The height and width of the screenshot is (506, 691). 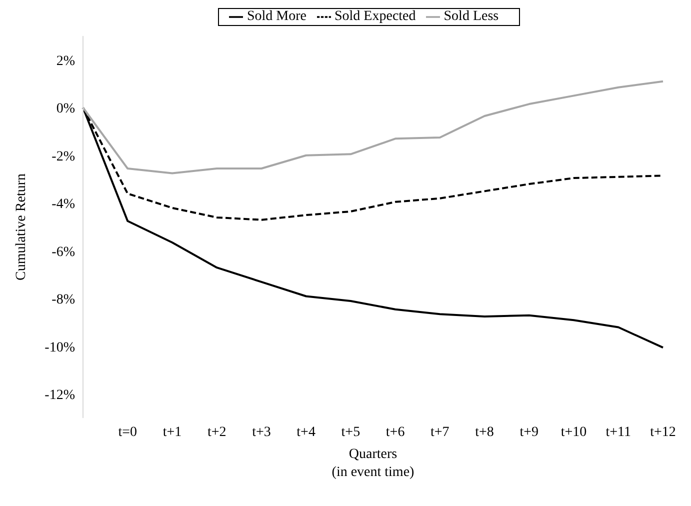 What do you see at coordinates (395, 432) in the screenshot?
I see `x-tick-label: t+6` at bounding box center [395, 432].